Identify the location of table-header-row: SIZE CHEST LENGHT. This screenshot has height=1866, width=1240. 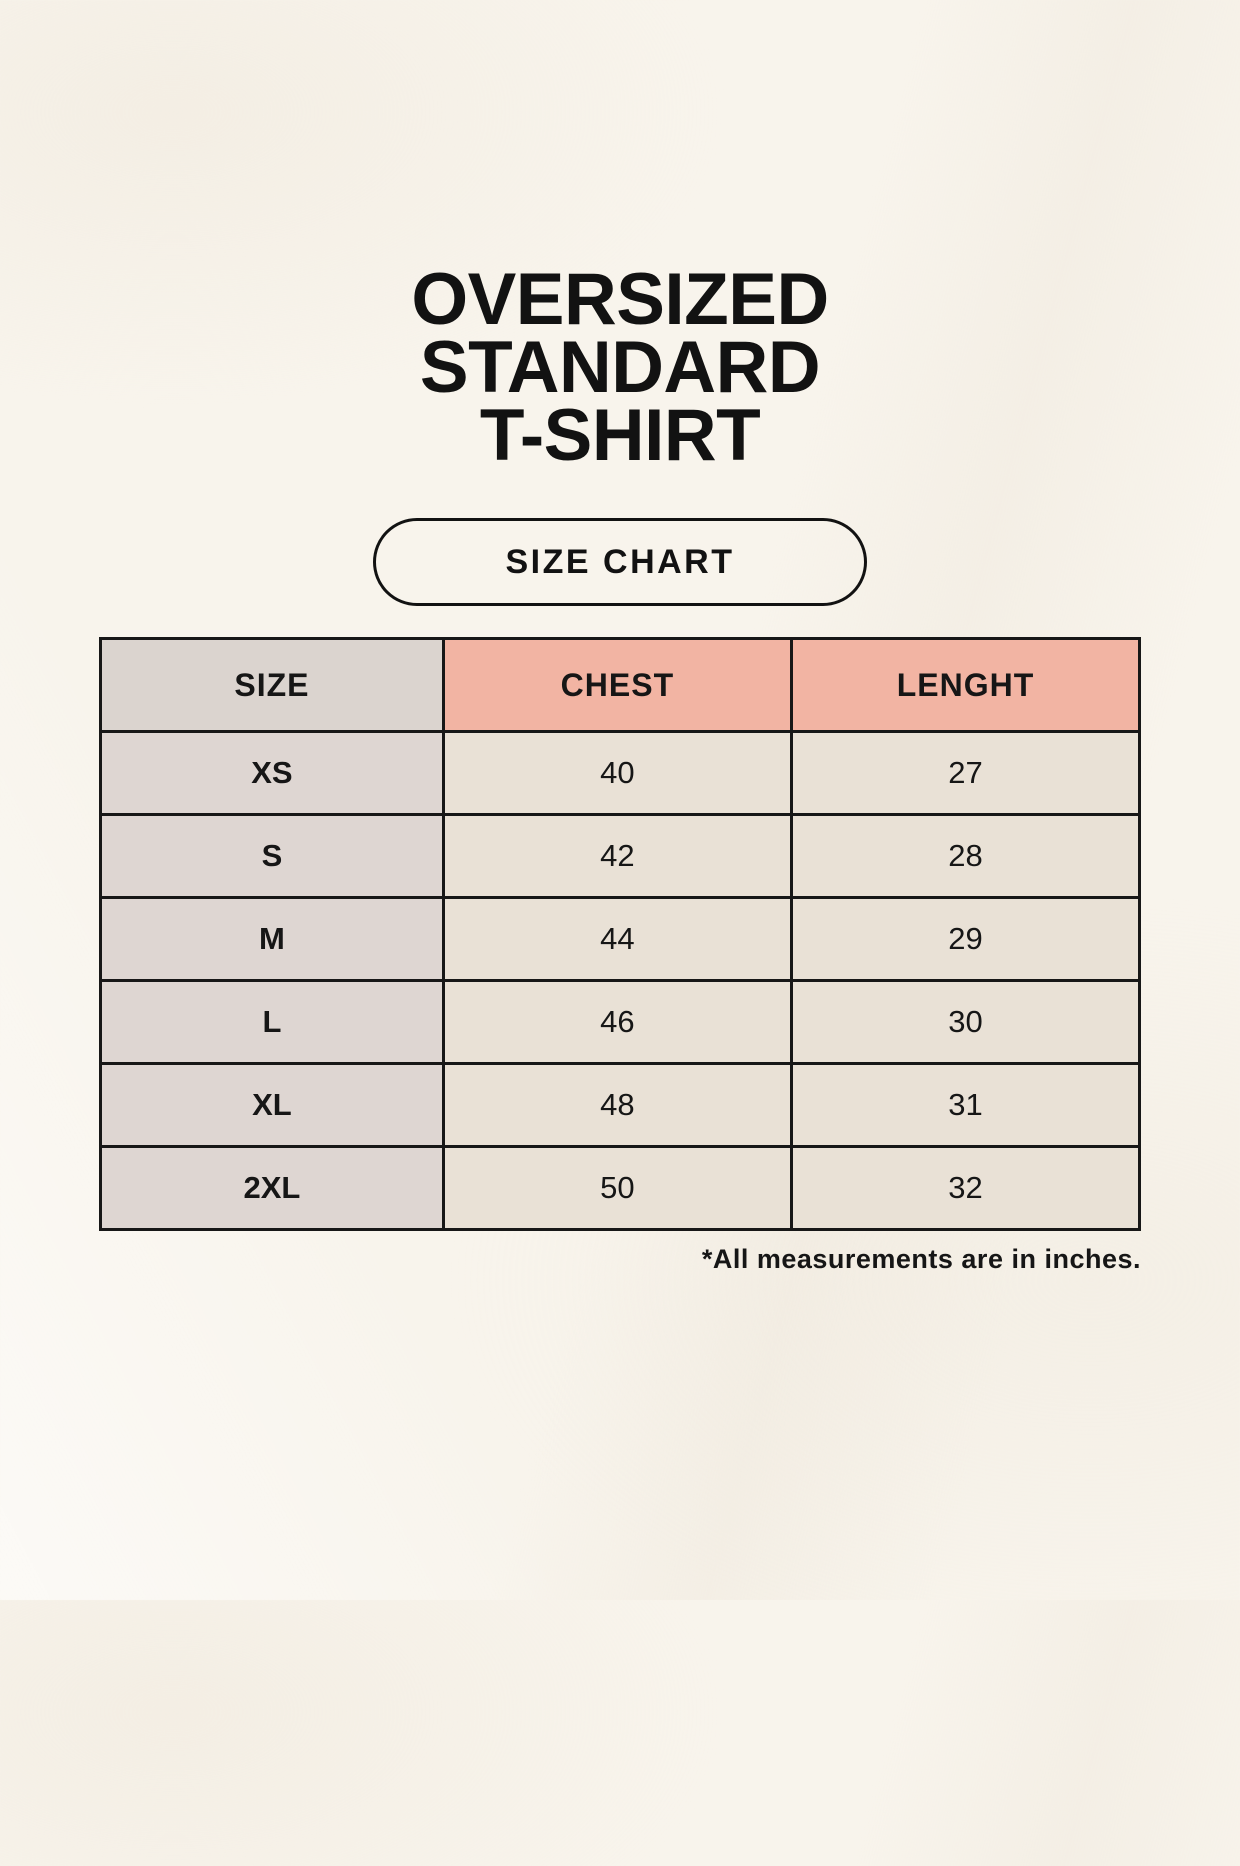
(620, 685).